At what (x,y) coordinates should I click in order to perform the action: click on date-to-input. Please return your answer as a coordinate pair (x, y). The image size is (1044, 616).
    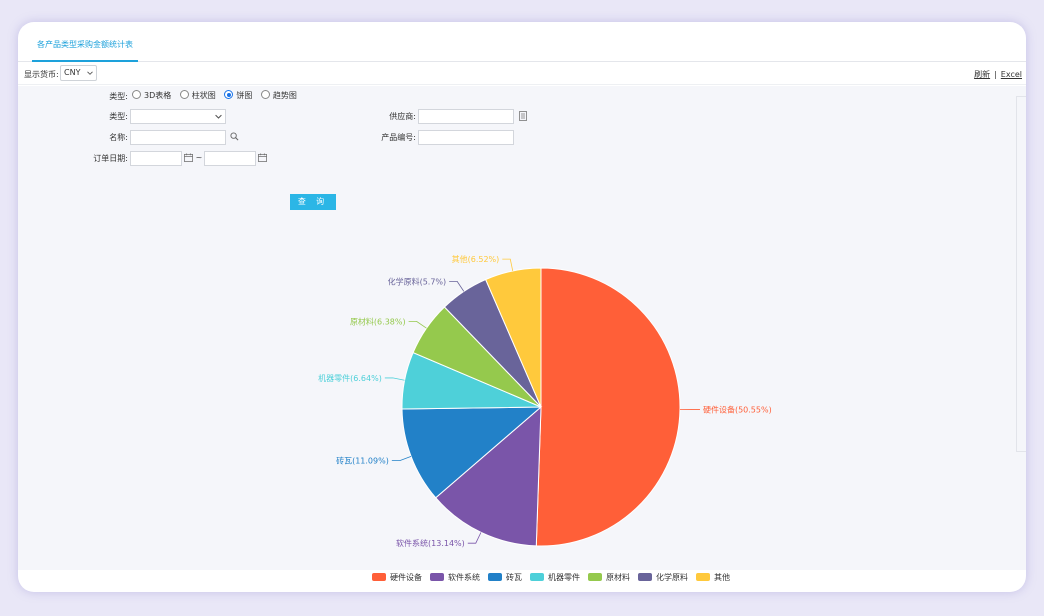
    Looking at the image, I should click on (230, 158).